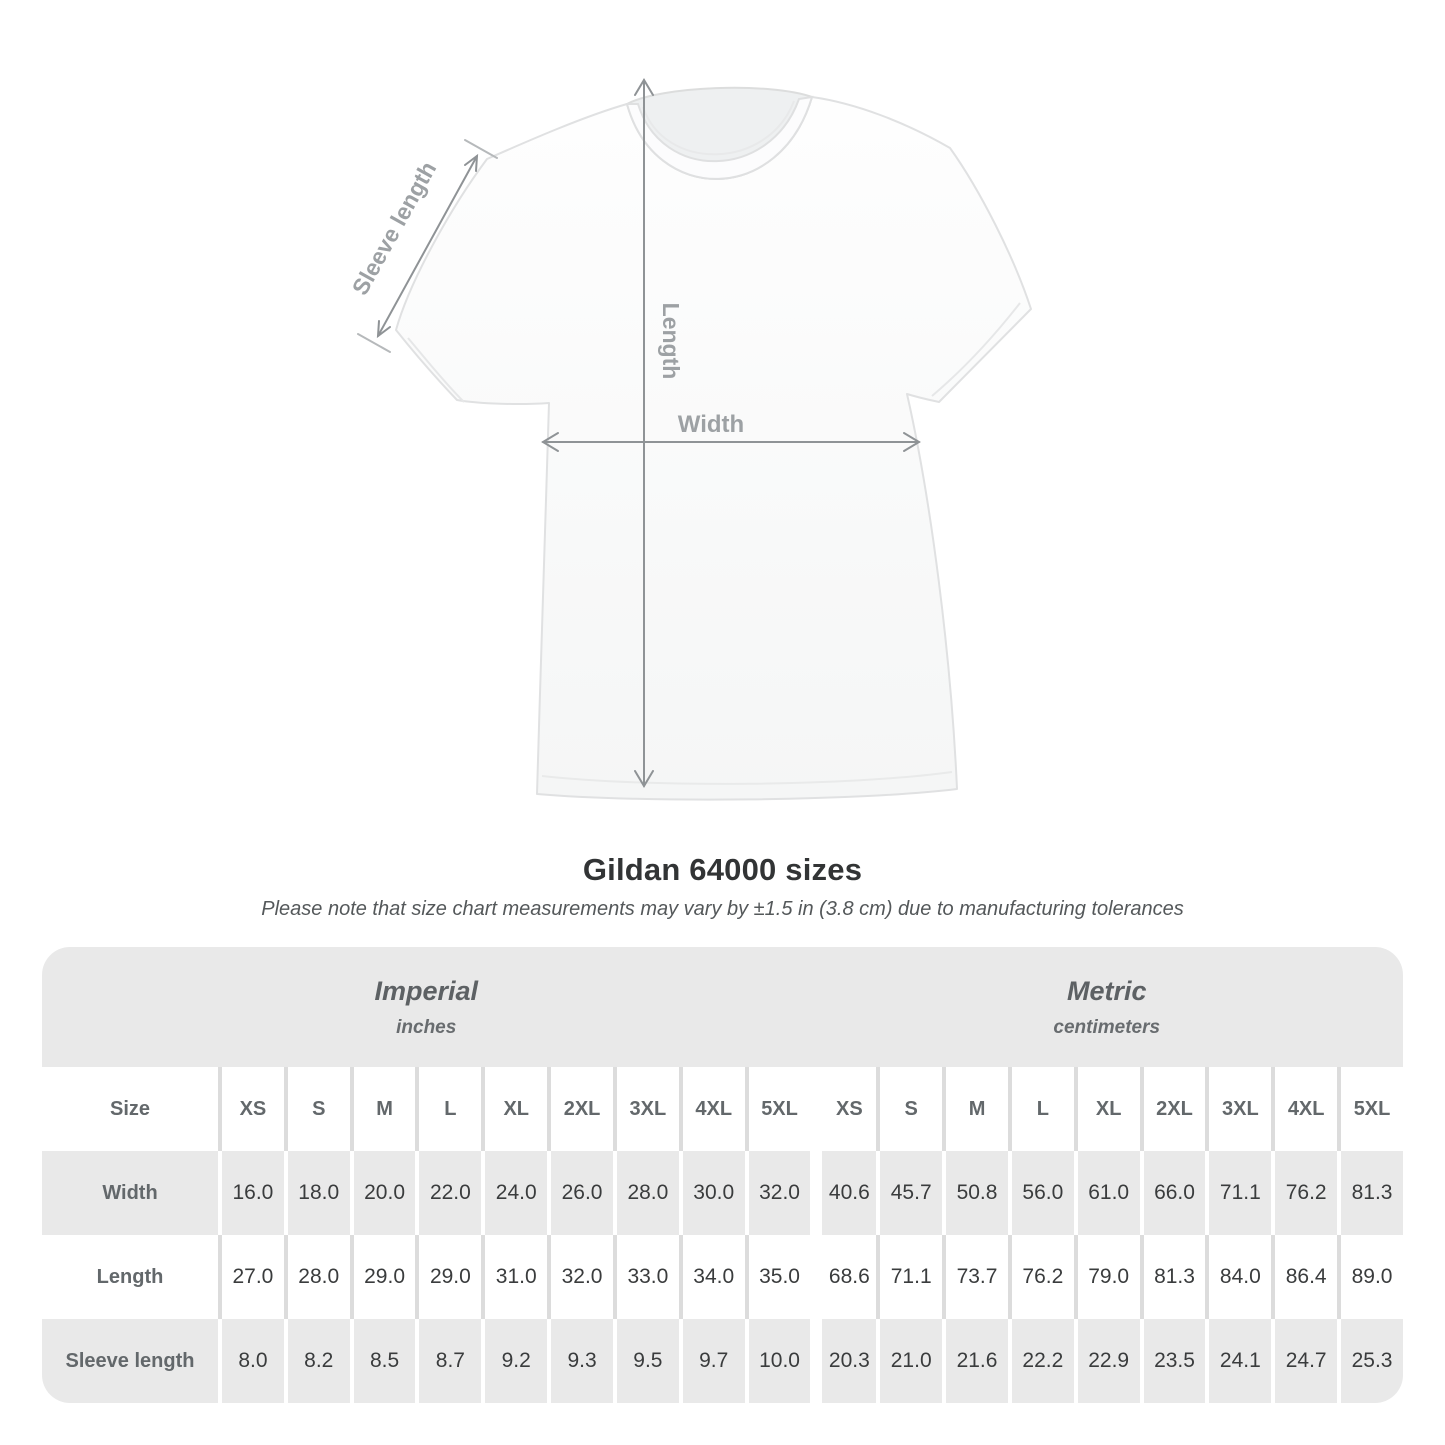  I want to click on value-cell: 50.8, so click(975, 1193).